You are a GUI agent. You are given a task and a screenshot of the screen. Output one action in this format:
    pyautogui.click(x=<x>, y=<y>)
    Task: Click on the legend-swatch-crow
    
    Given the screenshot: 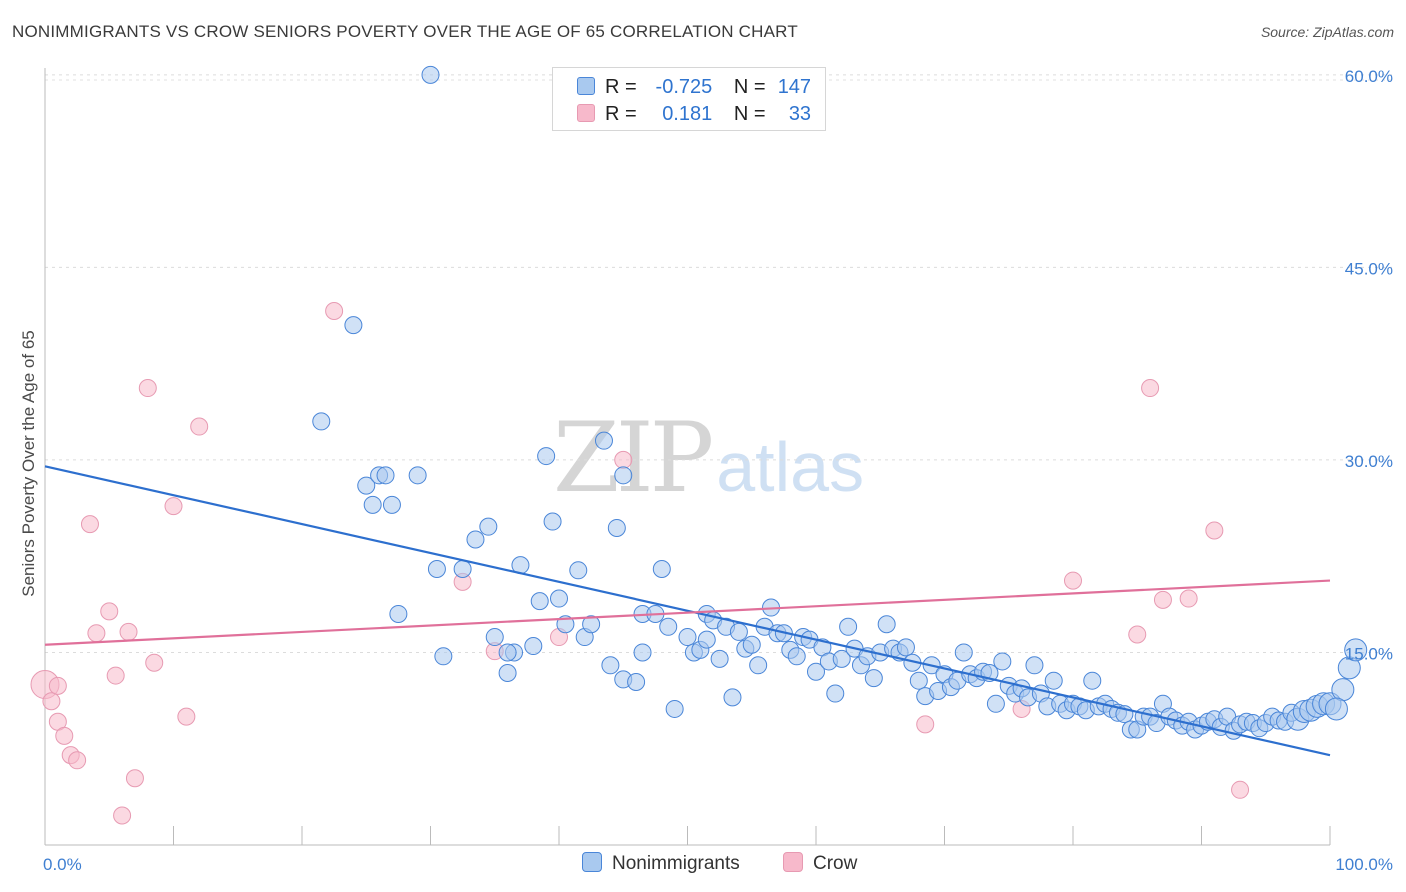 What is the action you would take?
    pyautogui.click(x=586, y=113)
    